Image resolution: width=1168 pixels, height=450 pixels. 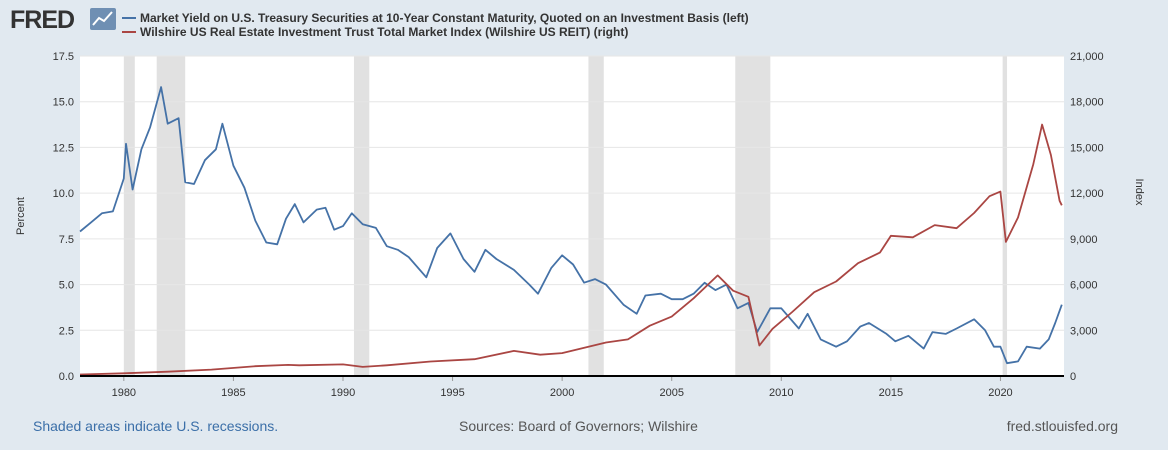 What do you see at coordinates (66, 286) in the screenshot?
I see `left-axis-tick-label: 5.0` at bounding box center [66, 286].